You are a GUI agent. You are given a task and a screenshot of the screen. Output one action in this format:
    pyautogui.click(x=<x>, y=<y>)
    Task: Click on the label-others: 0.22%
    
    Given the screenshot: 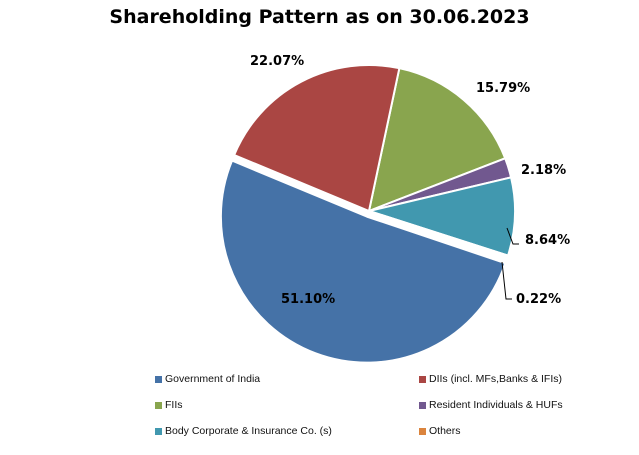 What is the action you would take?
    pyautogui.click(x=539, y=299)
    